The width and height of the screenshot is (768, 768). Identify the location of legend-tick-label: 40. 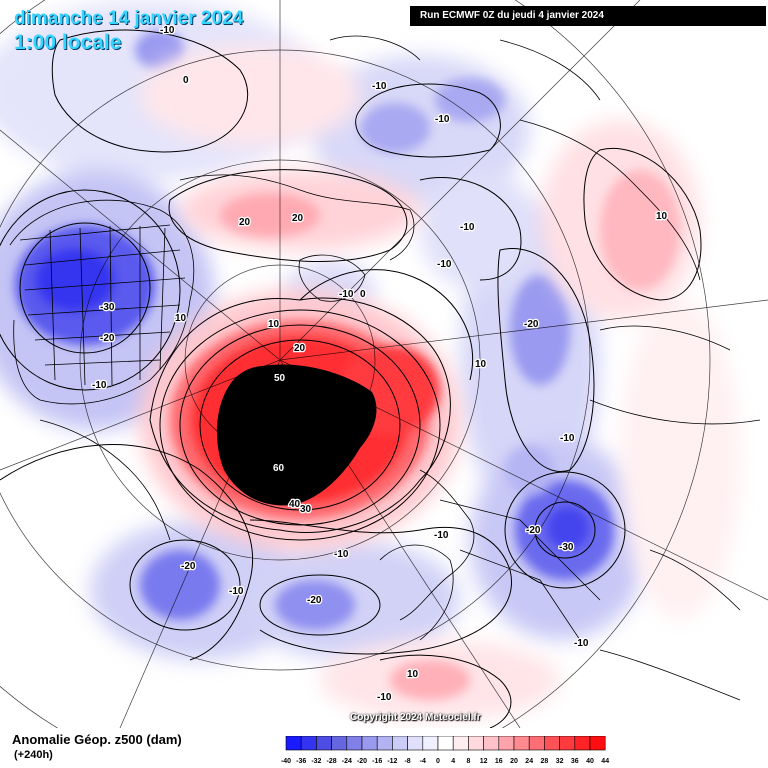
(590, 761).